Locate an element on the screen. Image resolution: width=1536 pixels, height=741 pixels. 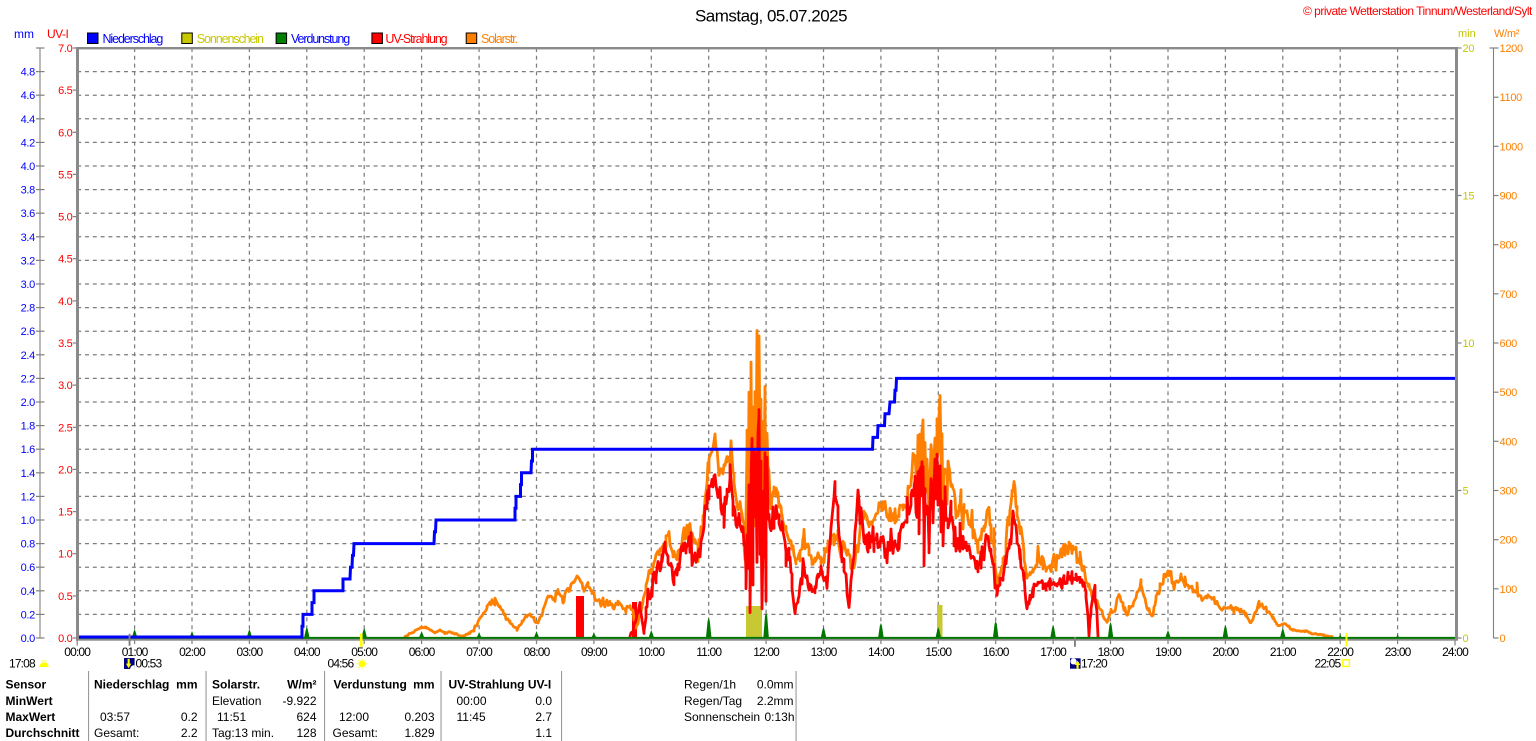
svg-text: 1.5 is located at coordinates (65, 513).